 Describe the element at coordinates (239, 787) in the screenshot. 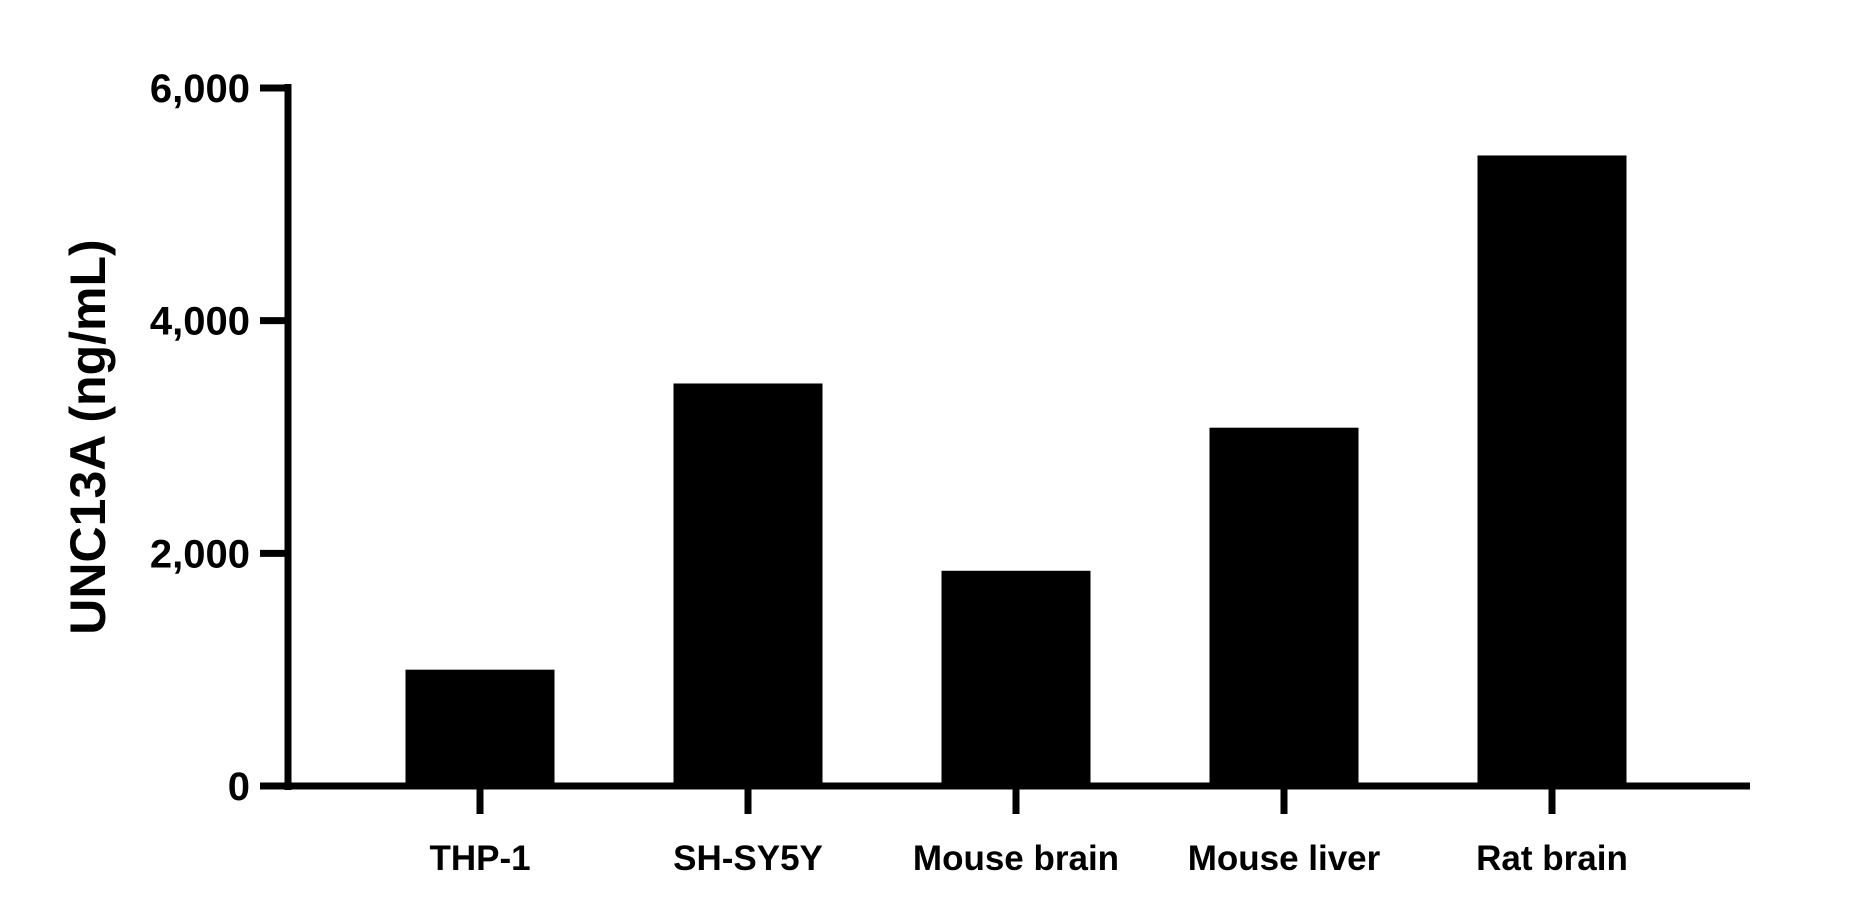

I see `y-tick-label: 0` at that location.